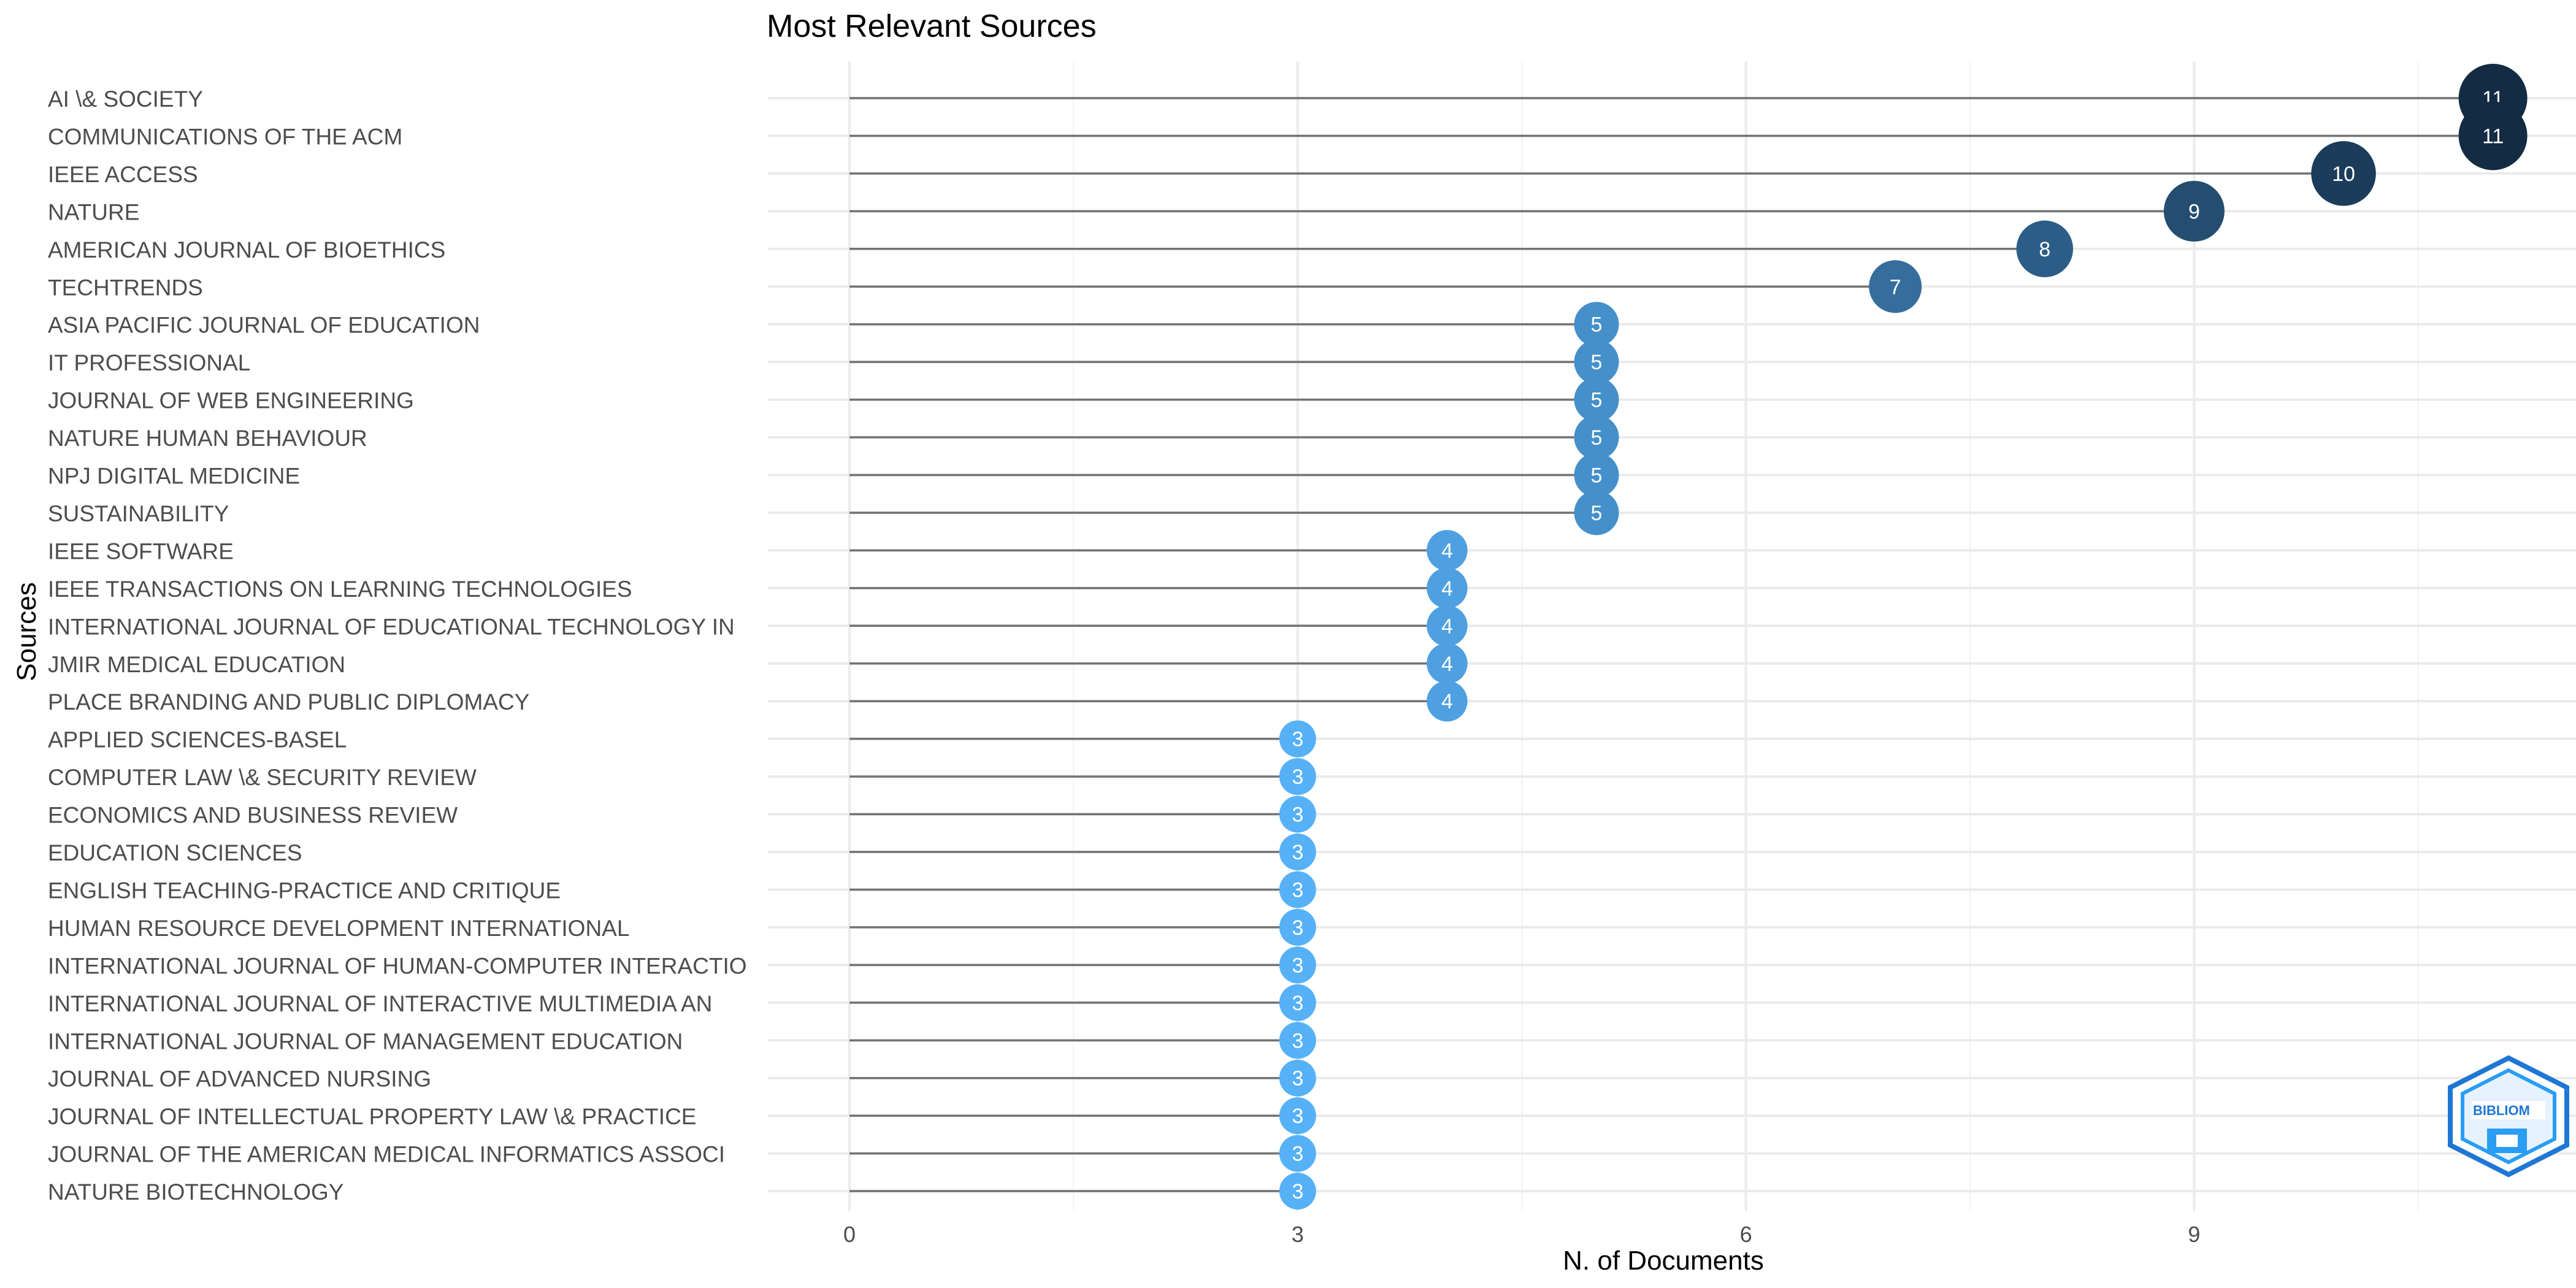 The image size is (2576, 1288). I want to click on category-label: NPJ DIGITAL MEDICINE, so click(174, 476).